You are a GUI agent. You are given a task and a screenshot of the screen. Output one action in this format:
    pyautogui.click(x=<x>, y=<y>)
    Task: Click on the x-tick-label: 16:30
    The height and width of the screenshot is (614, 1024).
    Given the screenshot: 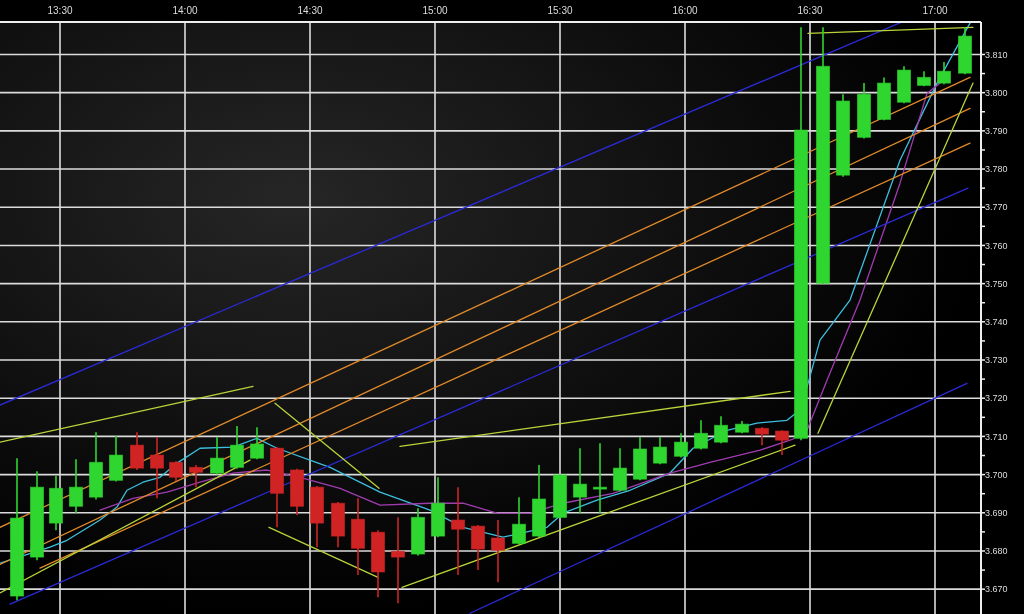 What is the action you would take?
    pyautogui.click(x=810, y=10)
    